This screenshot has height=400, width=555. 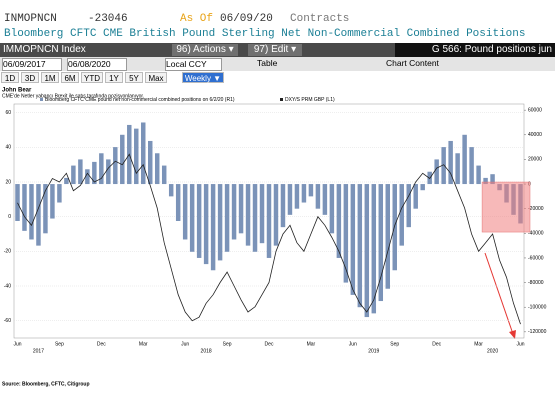 I want to click on period-button: 5Y, so click(x=134, y=77).